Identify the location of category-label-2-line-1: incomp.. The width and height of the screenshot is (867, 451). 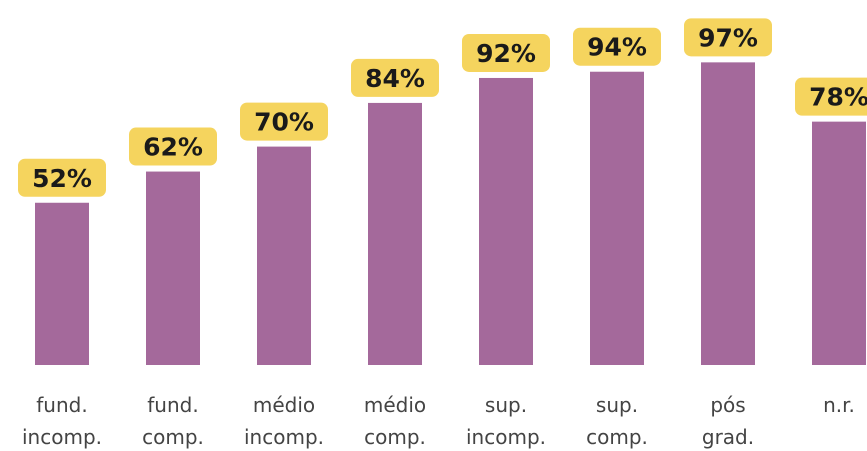
(284, 437).